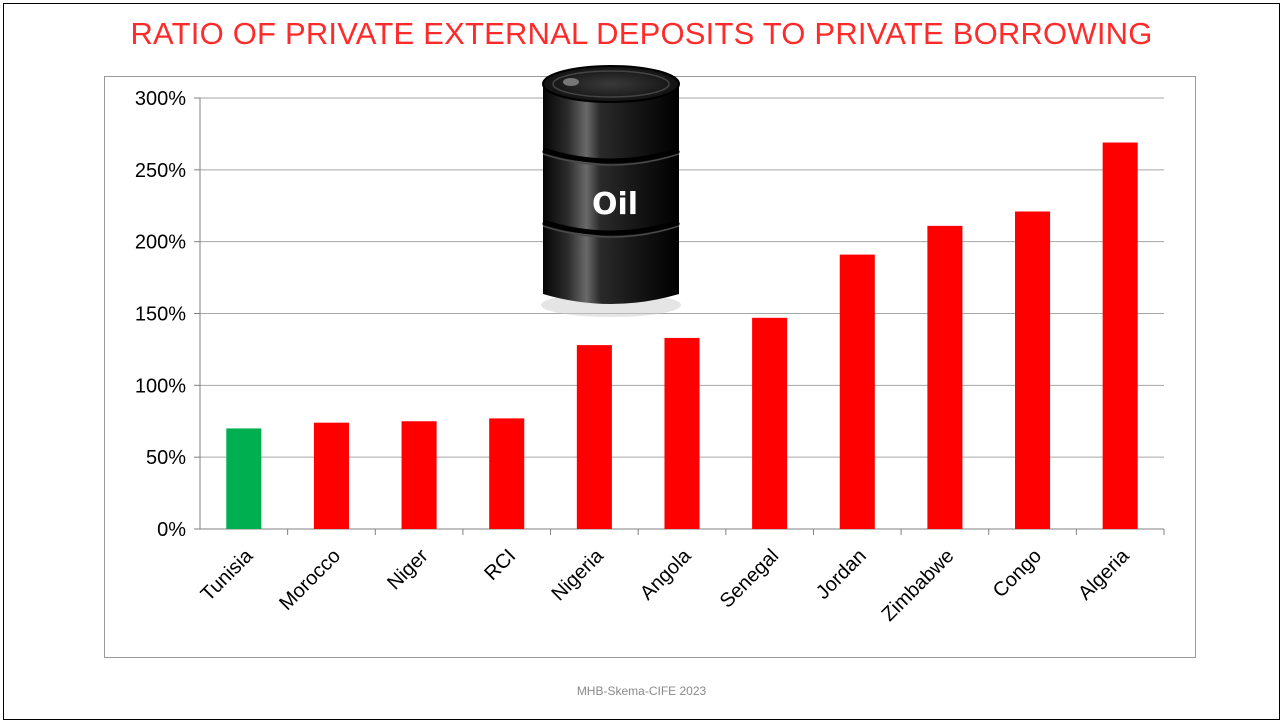 The image size is (1283, 722). I want to click on oil-barrel-label: Oil, so click(615, 204).